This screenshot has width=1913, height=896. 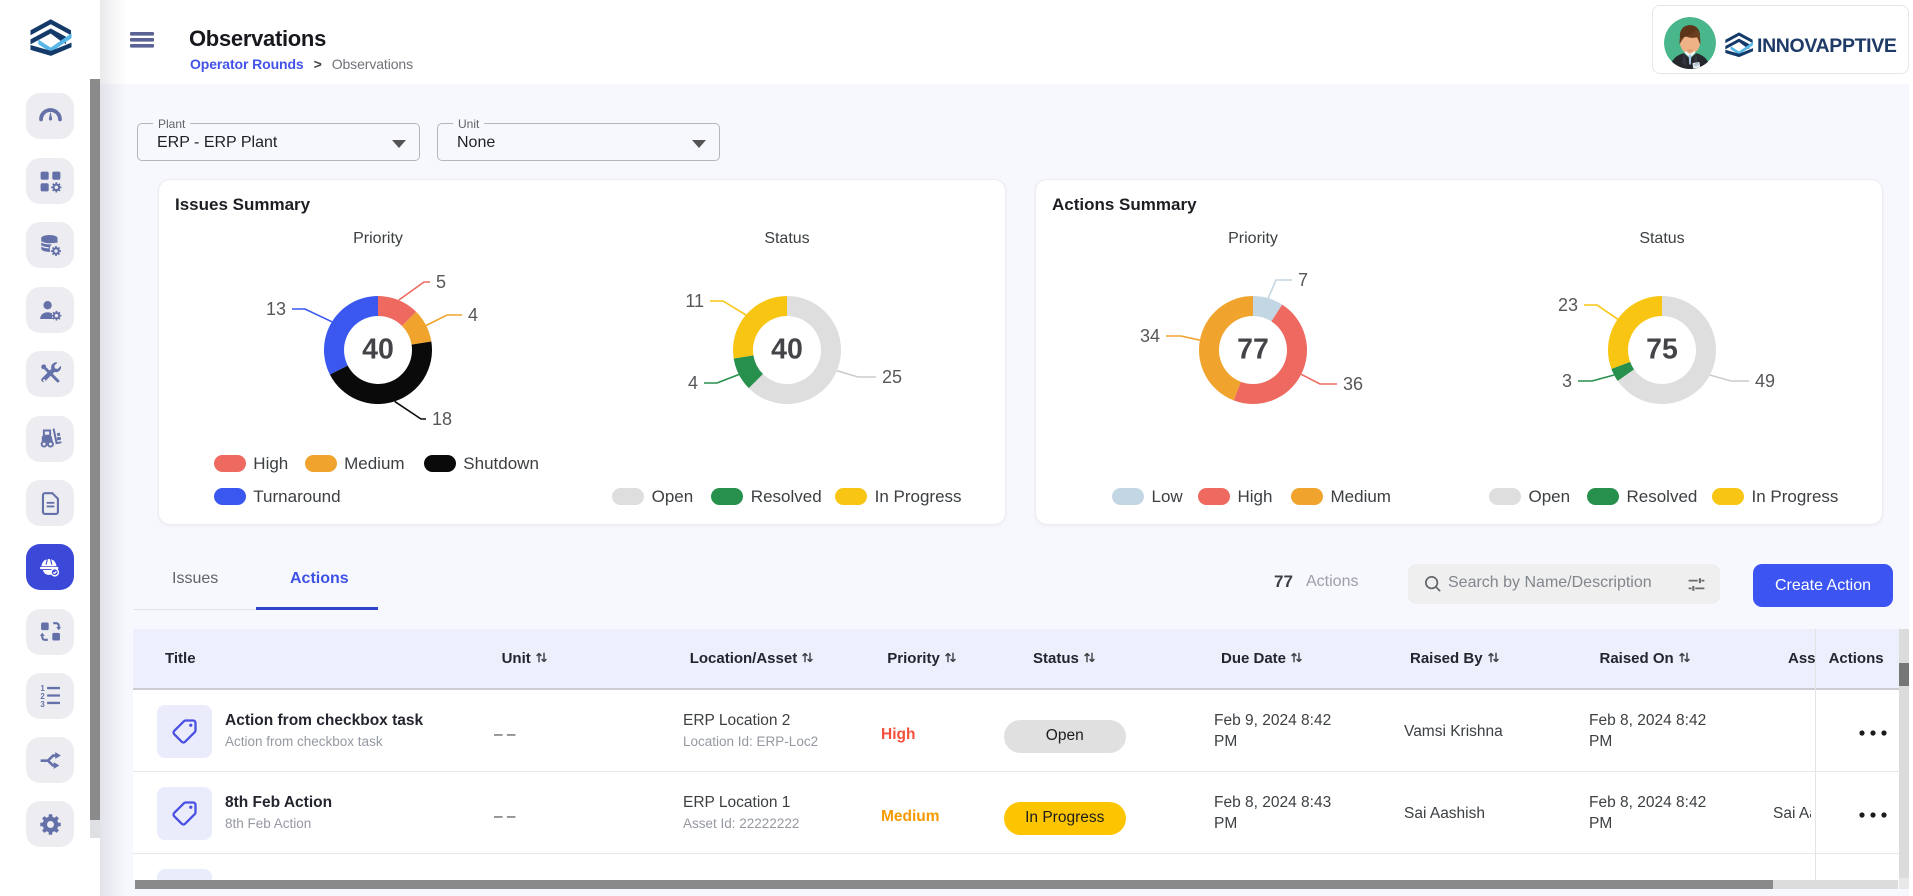 What do you see at coordinates (1253, 350) in the screenshot?
I see `svg-text: 77` at bounding box center [1253, 350].